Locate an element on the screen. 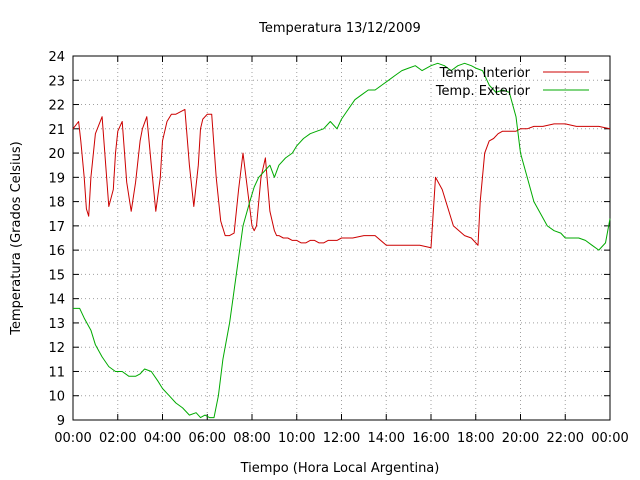 The width and height of the screenshot is (640, 480). y-tick-label: 17 is located at coordinates (56, 227).